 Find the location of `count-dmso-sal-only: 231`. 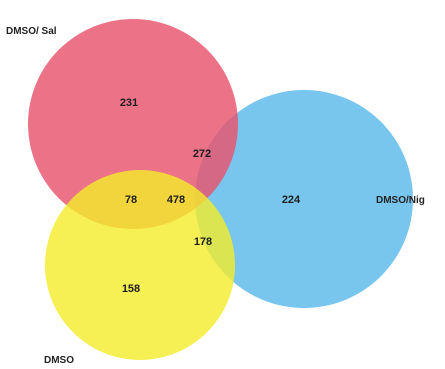

count-dmso-sal-only: 231 is located at coordinates (129, 103).